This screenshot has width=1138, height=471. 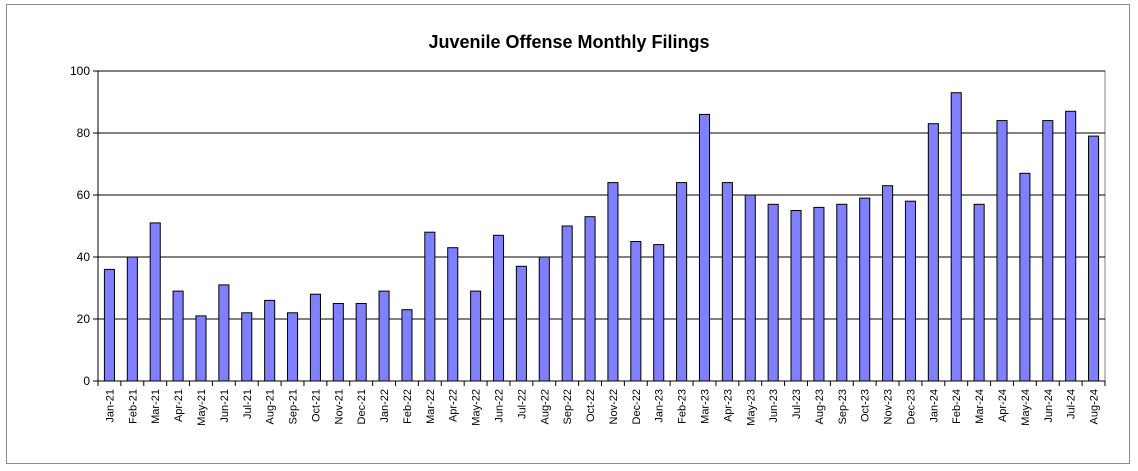 What do you see at coordinates (84, 133) in the screenshot?
I see `y-tick-label: 80` at bounding box center [84, 133].